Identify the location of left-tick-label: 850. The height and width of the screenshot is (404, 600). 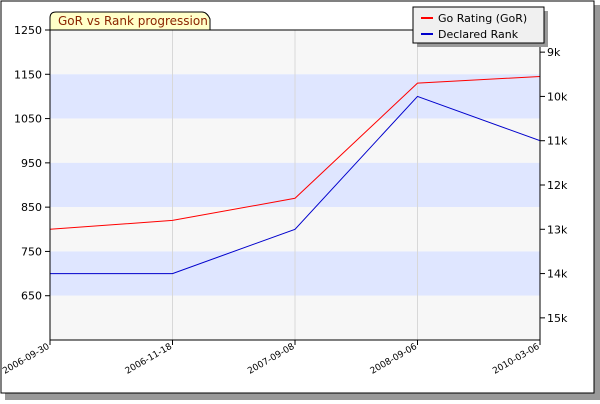
(31, 207).